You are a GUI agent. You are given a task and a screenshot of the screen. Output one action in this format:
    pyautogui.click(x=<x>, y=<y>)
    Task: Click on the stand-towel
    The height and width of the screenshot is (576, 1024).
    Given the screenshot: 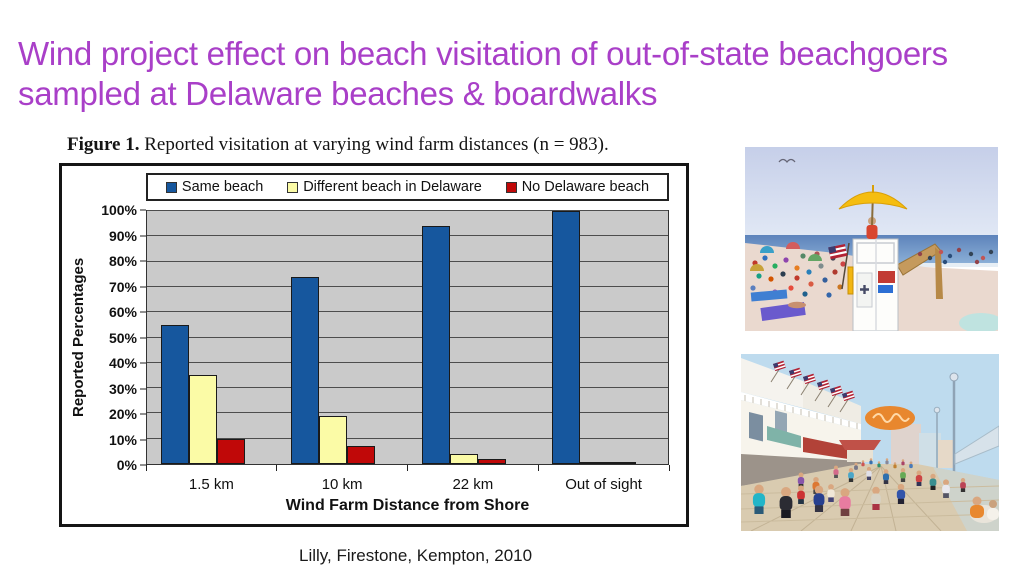 What is the action you would take?
    pyautogui.click(x=885, y=289)
    